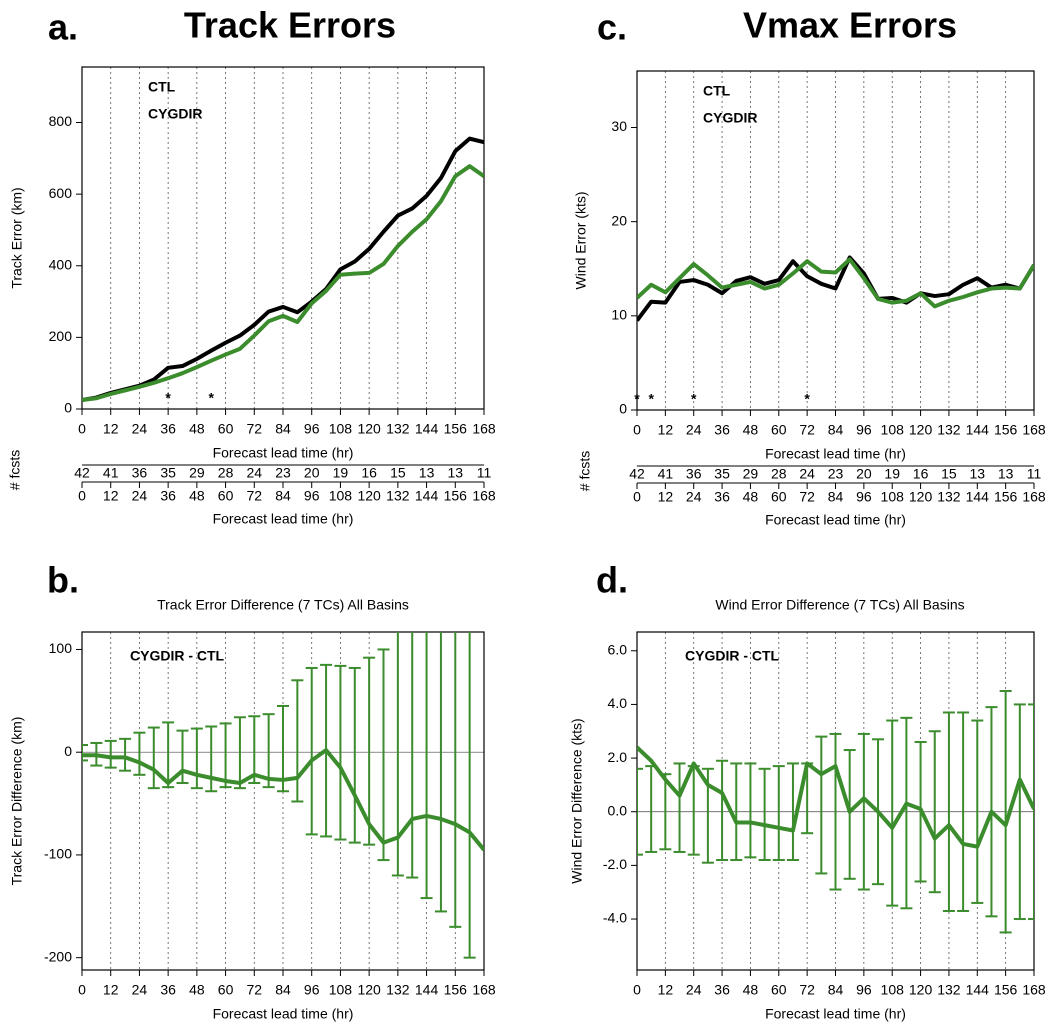 This screenshot has width=1051, height=1026. Describe the element at coordinates (577, 800) in the screenshot. I see `y-axis-title: Wind Error Difference (kts)` at that location.